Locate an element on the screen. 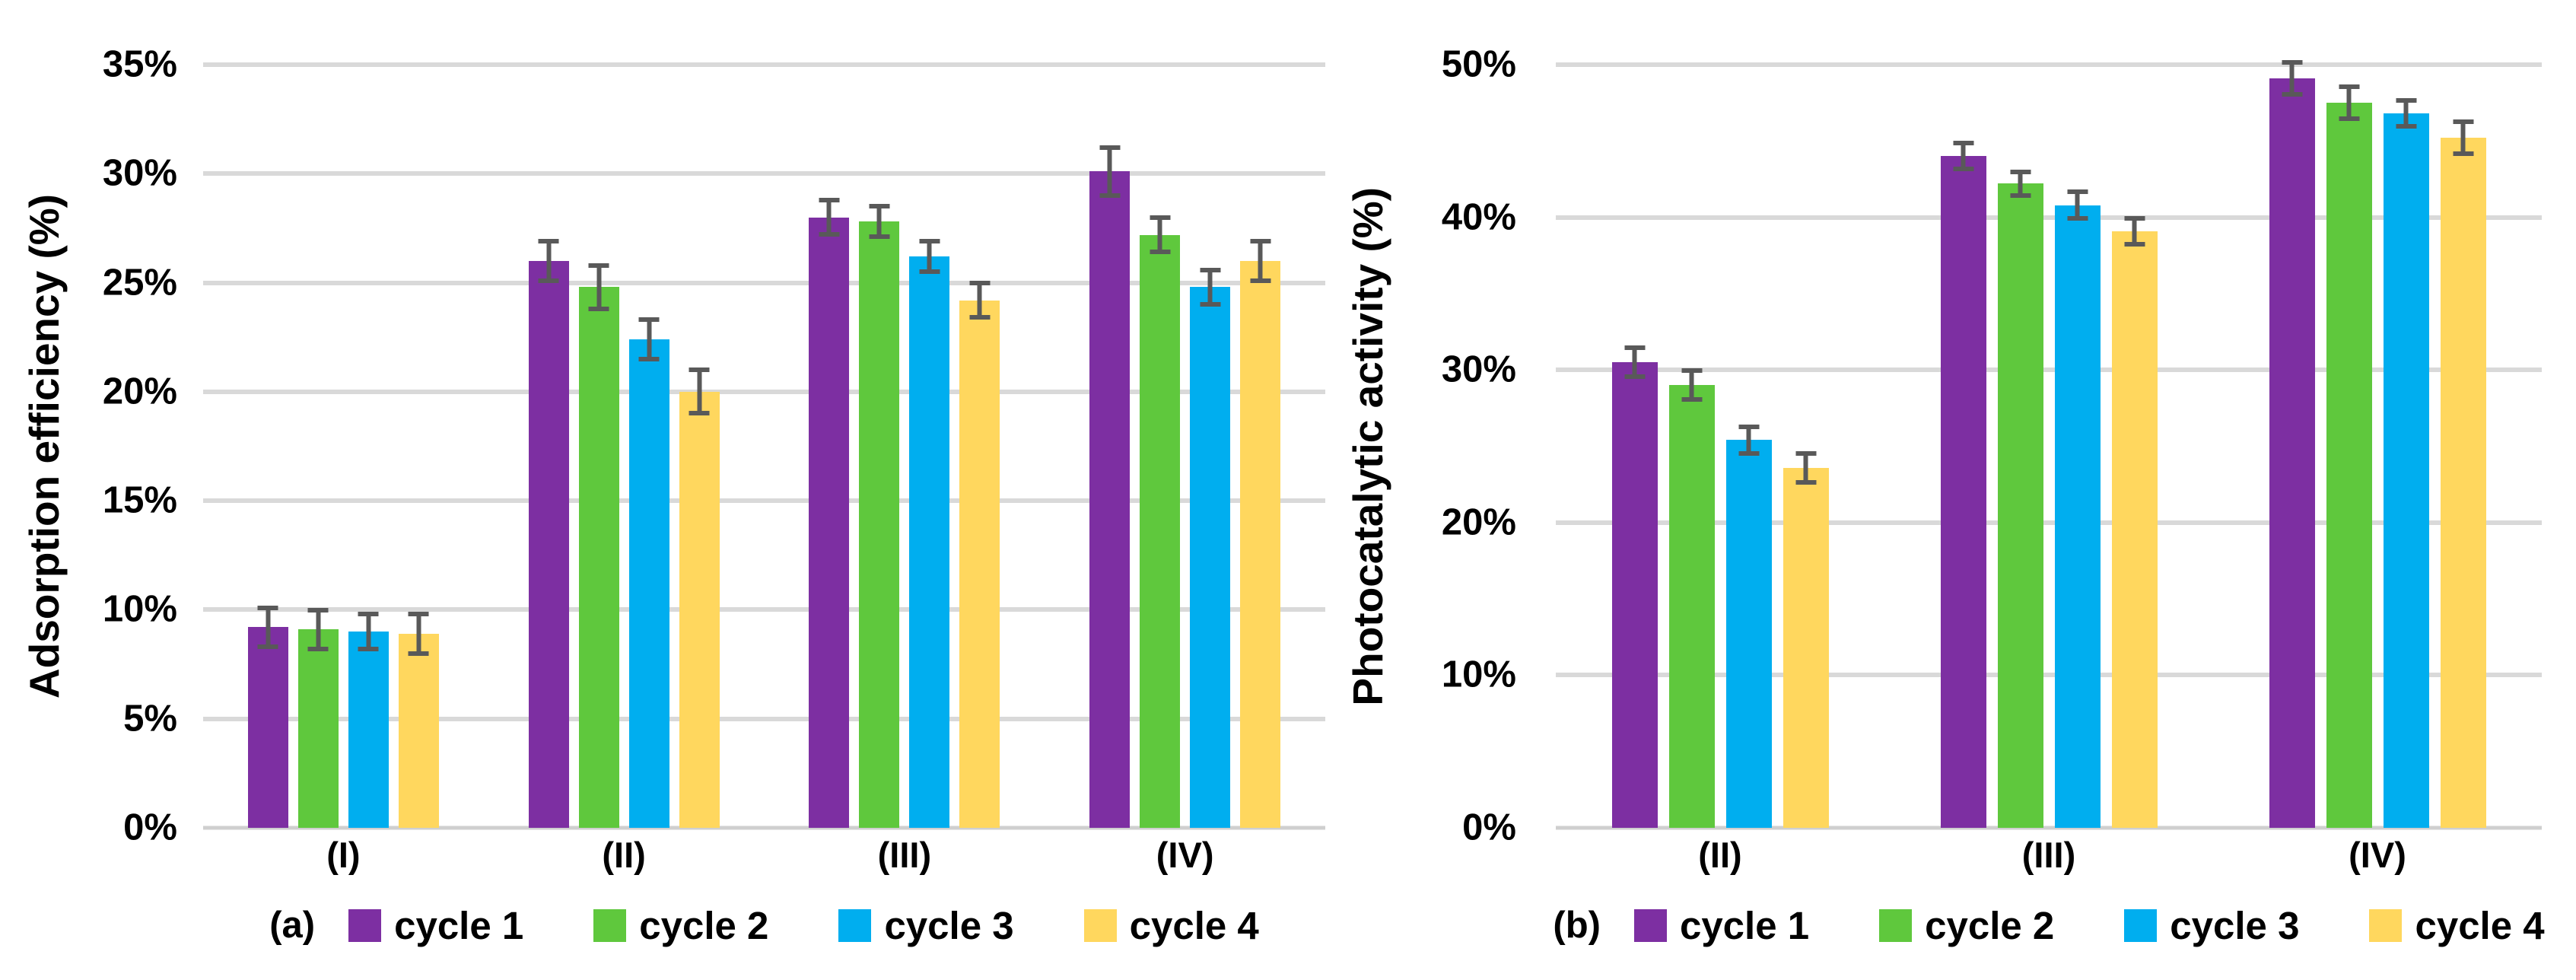  legend-item-cycle-4: cycle 4 is located at coordinates (2457, 926).